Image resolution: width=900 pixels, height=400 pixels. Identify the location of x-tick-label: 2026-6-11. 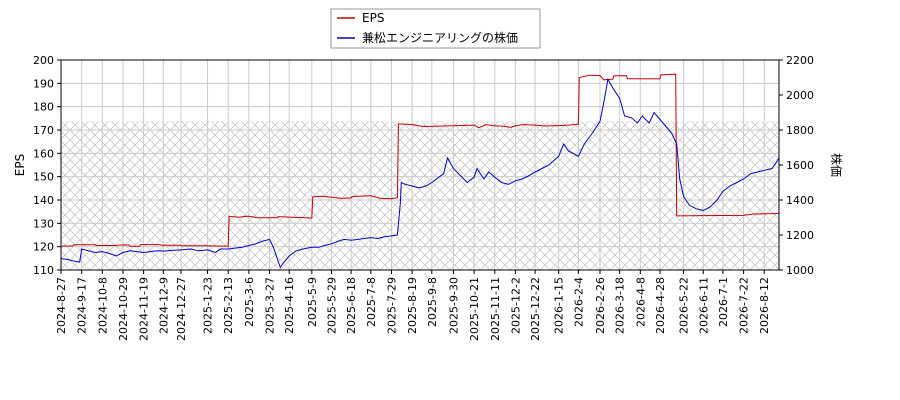
(703, 305).